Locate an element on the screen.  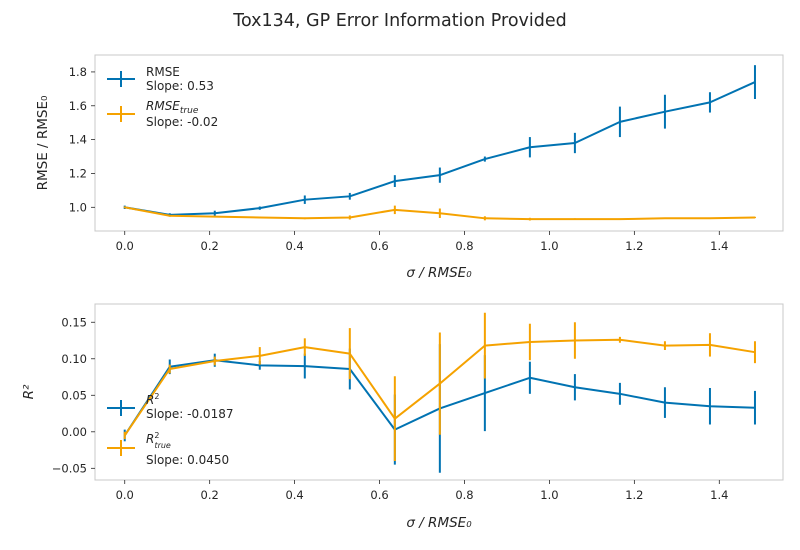
r2-y-tick-label: 0.00 is located at coordinates (74, 432).